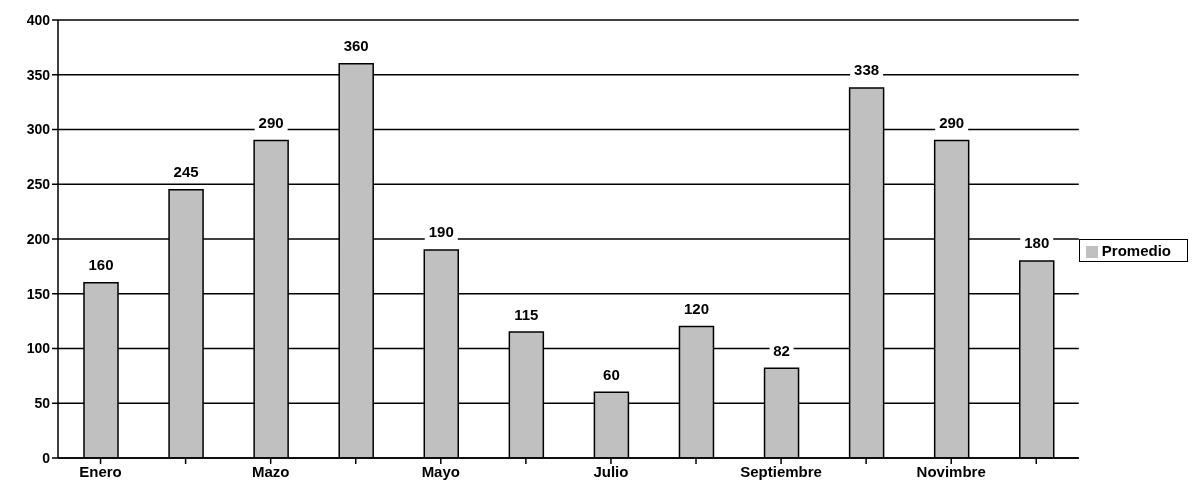 The height and width of the screenshot is (493, 1204). Describe the element at coordinates (696, 309) in the screenshot. I see `data-label: 120` at that location.